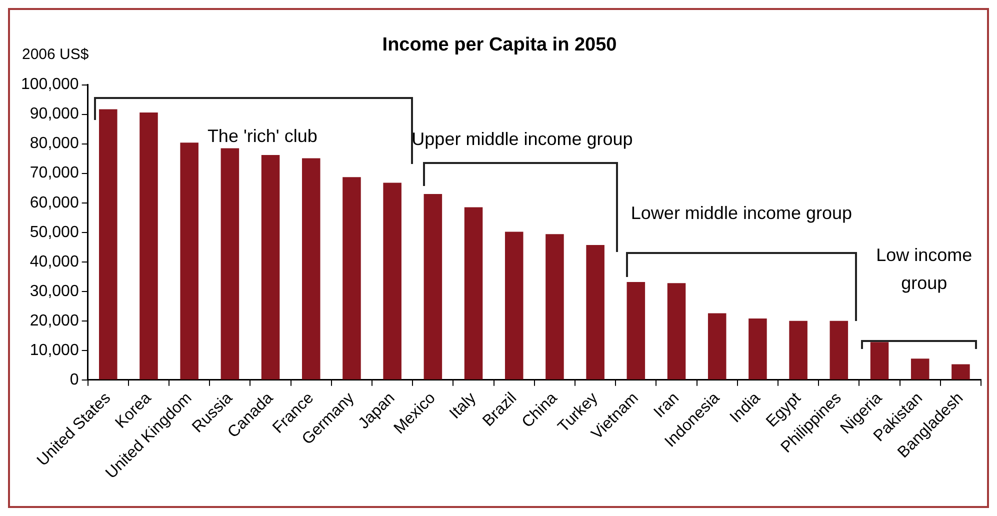 This screenshot has width=997, height=516. I want to click on annotation: Lower middle income group, so click(742, 214).